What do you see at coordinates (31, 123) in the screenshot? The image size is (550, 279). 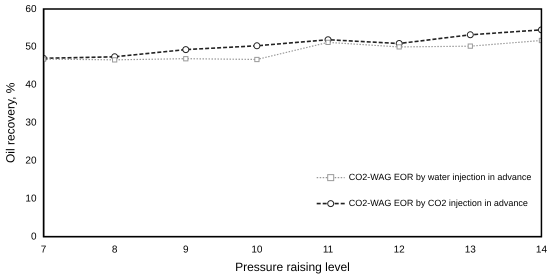 I see `y-tick-label: 30` at bounding box center [31, 123].